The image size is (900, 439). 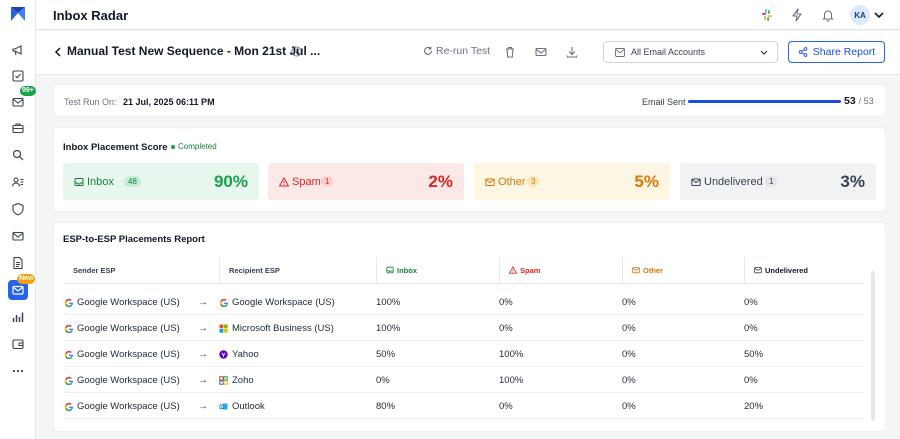 I want to click on rerun-test-button: Re-run Test, so click(x=456, y=51).